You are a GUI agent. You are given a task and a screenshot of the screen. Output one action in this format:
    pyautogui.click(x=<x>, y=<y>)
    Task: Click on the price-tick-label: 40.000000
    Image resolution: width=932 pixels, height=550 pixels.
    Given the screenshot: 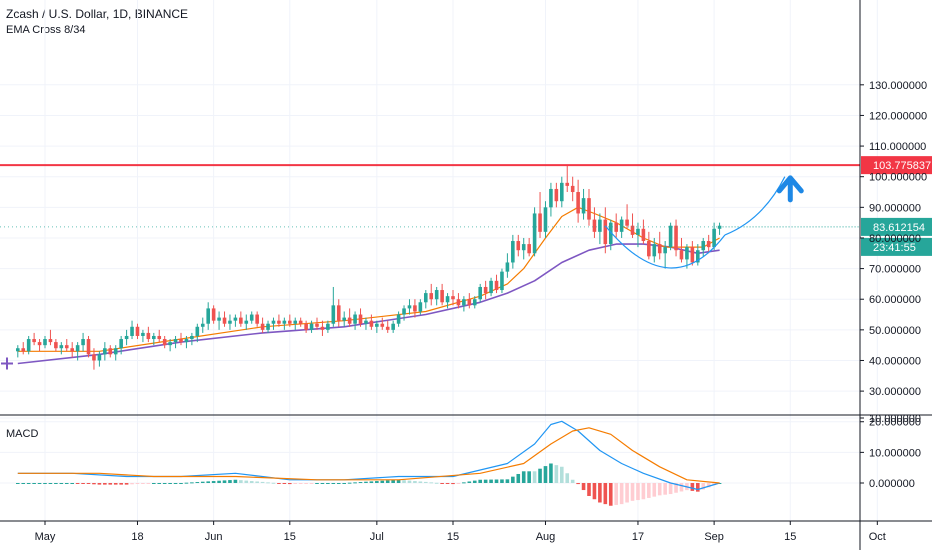 What is the action you would take?
    pyautogui.click(x=895, y=361)
    